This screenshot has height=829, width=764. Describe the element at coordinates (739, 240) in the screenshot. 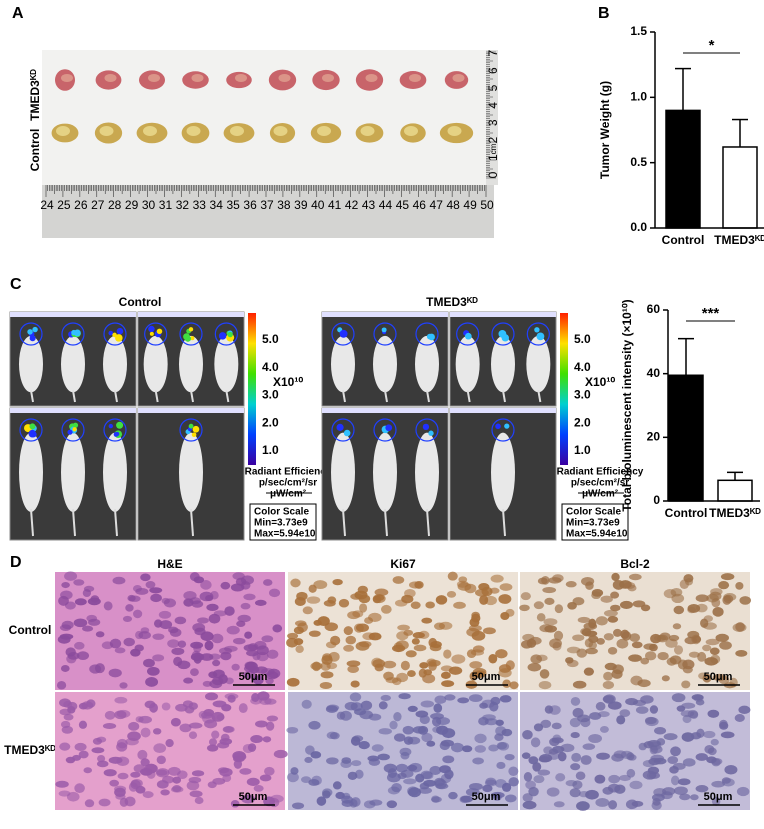

I see `x-tick-label: TMED3ᴷᴰ` at that location.